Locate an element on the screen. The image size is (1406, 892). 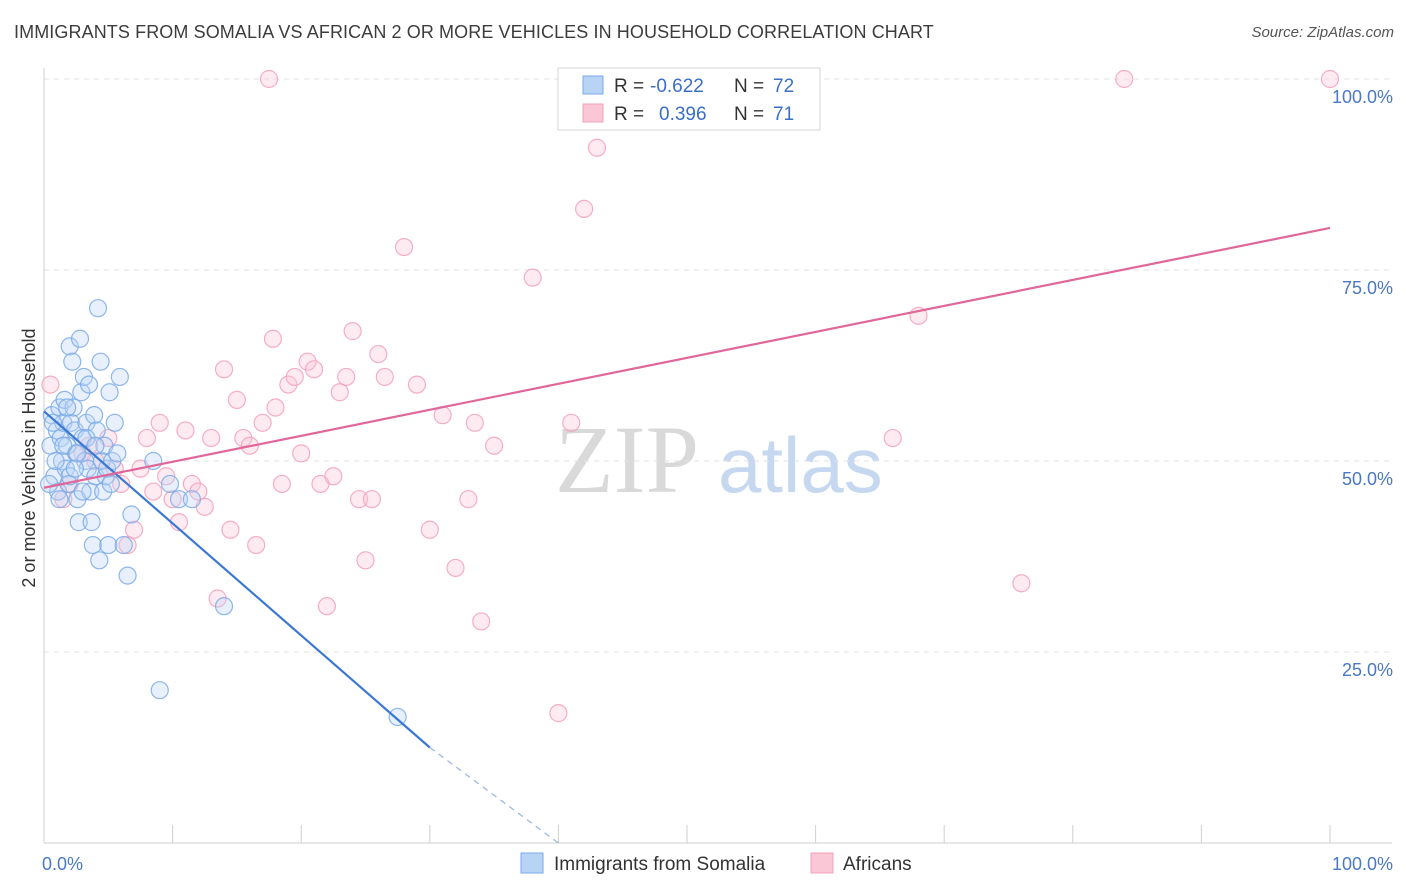
legend-r-label-africans: R = is located at coordinates (629, 114).